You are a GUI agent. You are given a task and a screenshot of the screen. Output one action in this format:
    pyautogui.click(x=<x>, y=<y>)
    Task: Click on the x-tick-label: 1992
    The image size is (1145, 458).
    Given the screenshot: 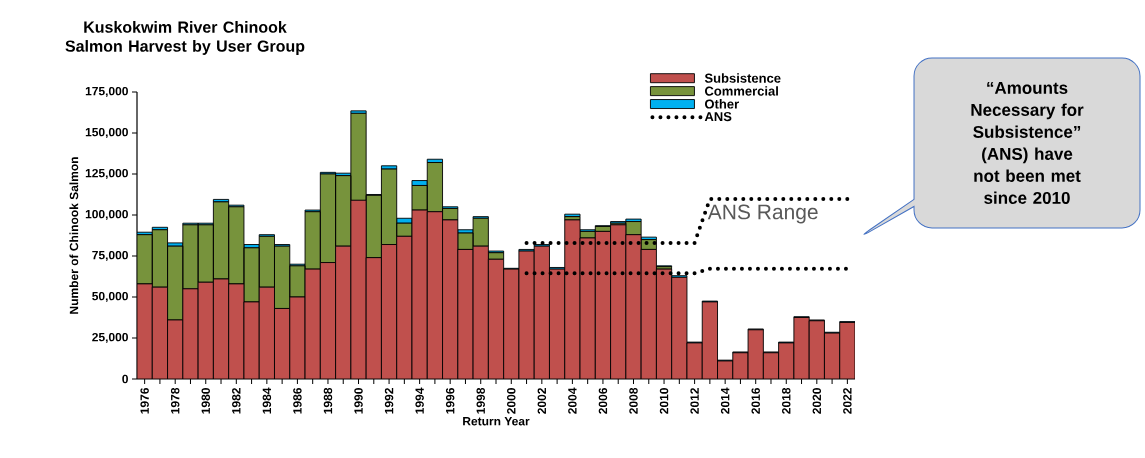 What is the action you would take?
    pyautogui.click(x=389, y=401)
    